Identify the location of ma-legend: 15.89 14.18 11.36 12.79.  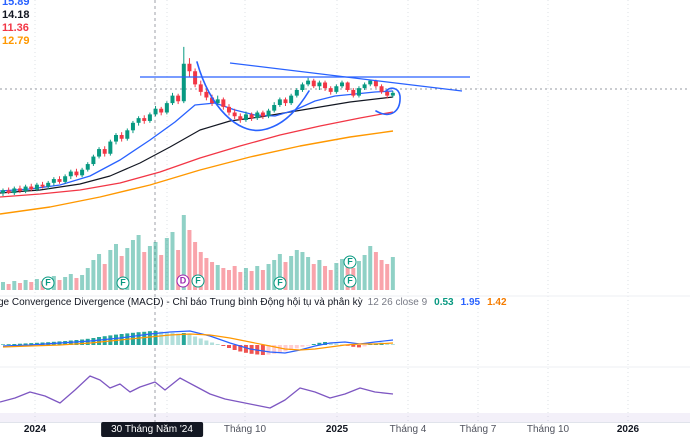
(16, 24).